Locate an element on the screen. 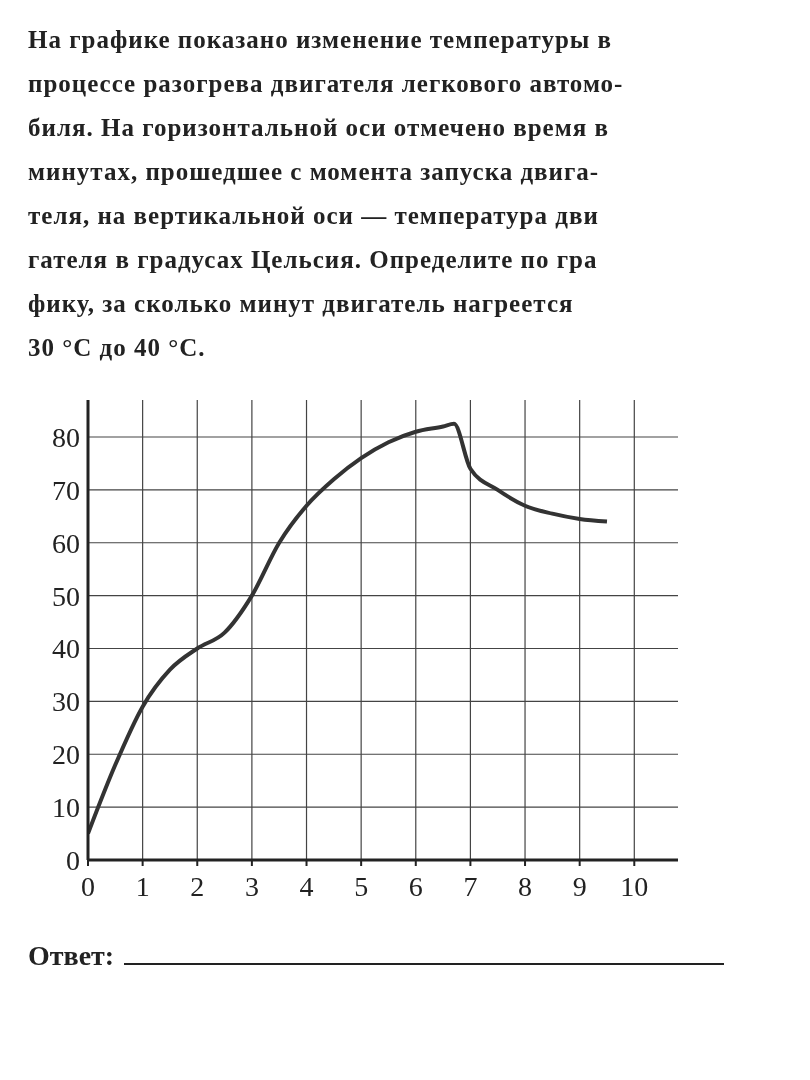 This screenshot has width=810, height=1080. x-tick-label: 7 is located at coordinates (470, 886).